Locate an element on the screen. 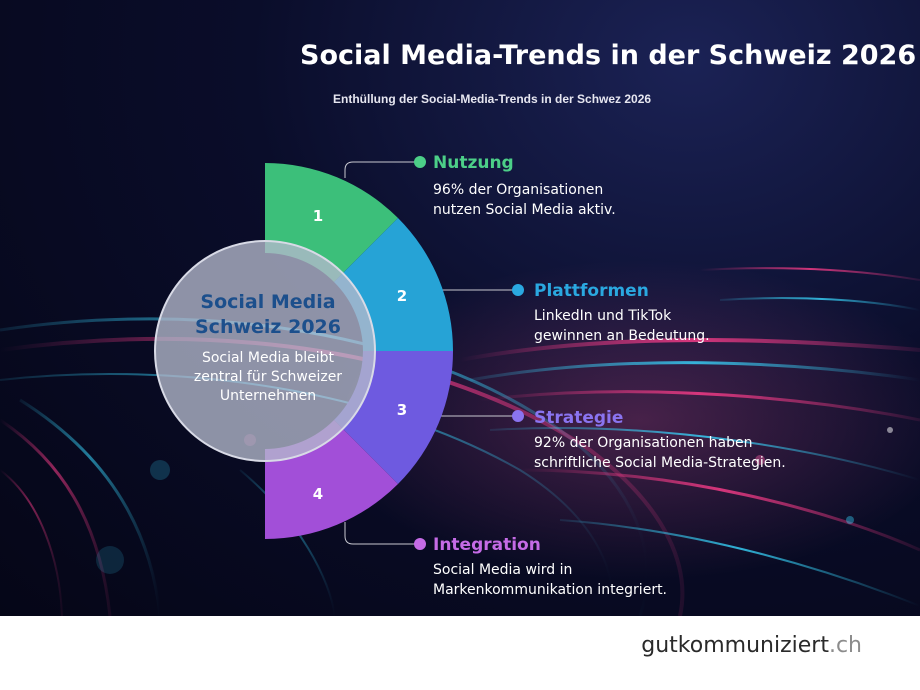 The image size is (920, 690). item-text-line: nutzen Social Media aktiv. is located at coordinates (524, 210).